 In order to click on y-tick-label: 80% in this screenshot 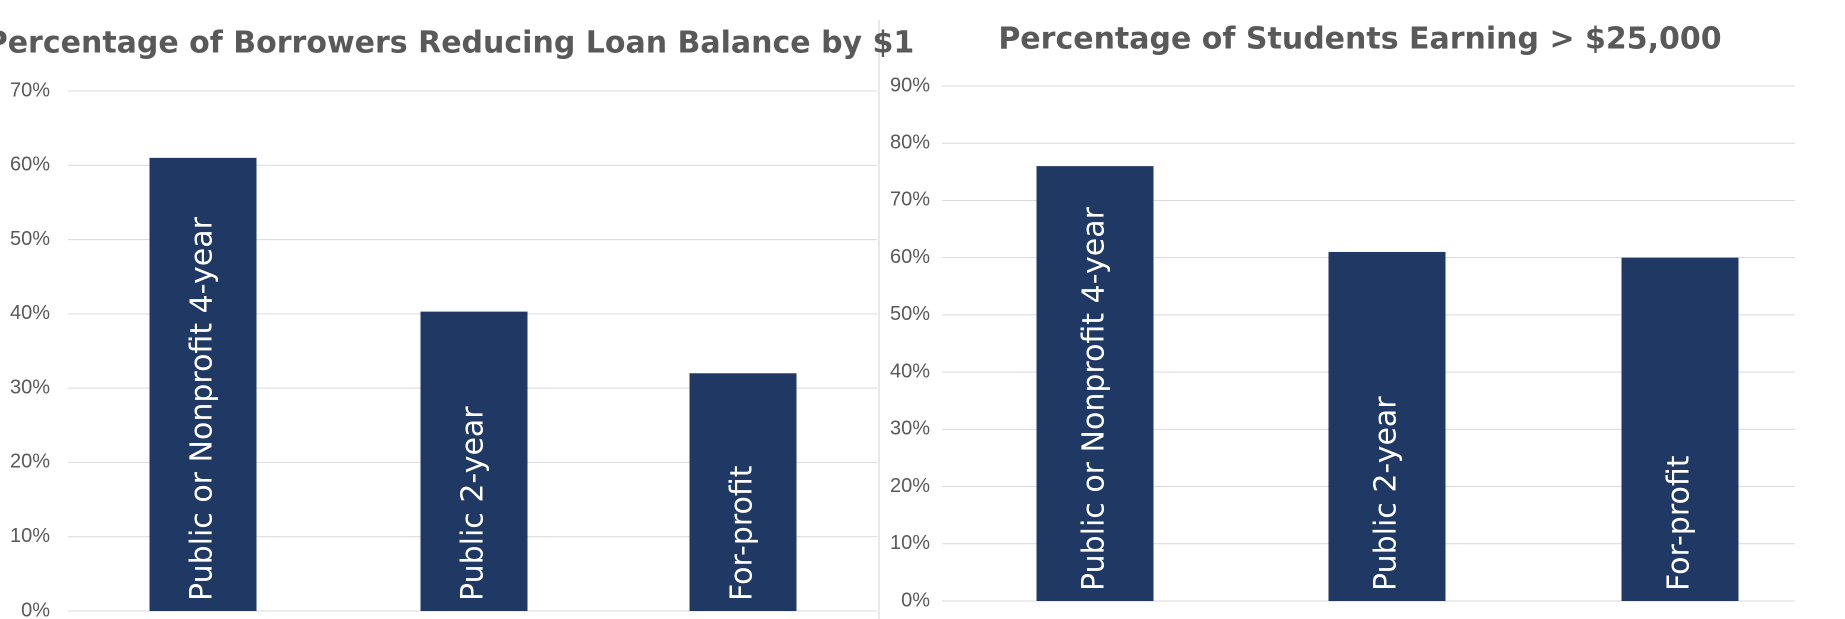, I will do `click(910, 143)`.